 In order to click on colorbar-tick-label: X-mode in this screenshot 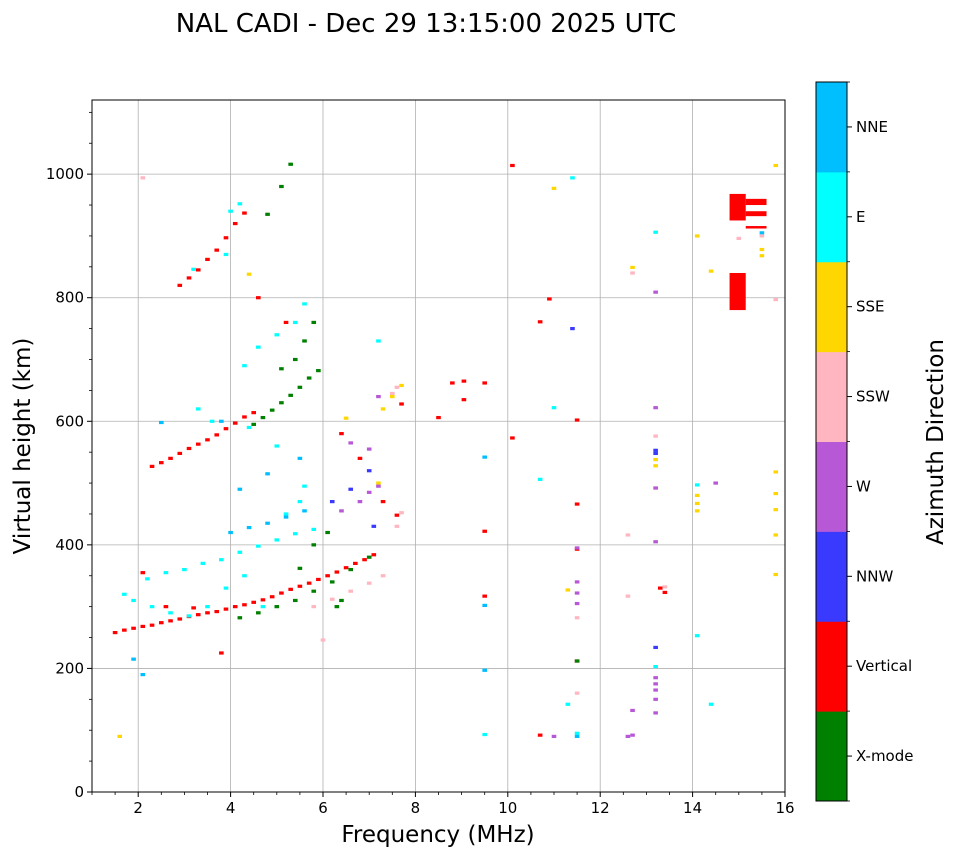, I will do `click(884, 756)`.